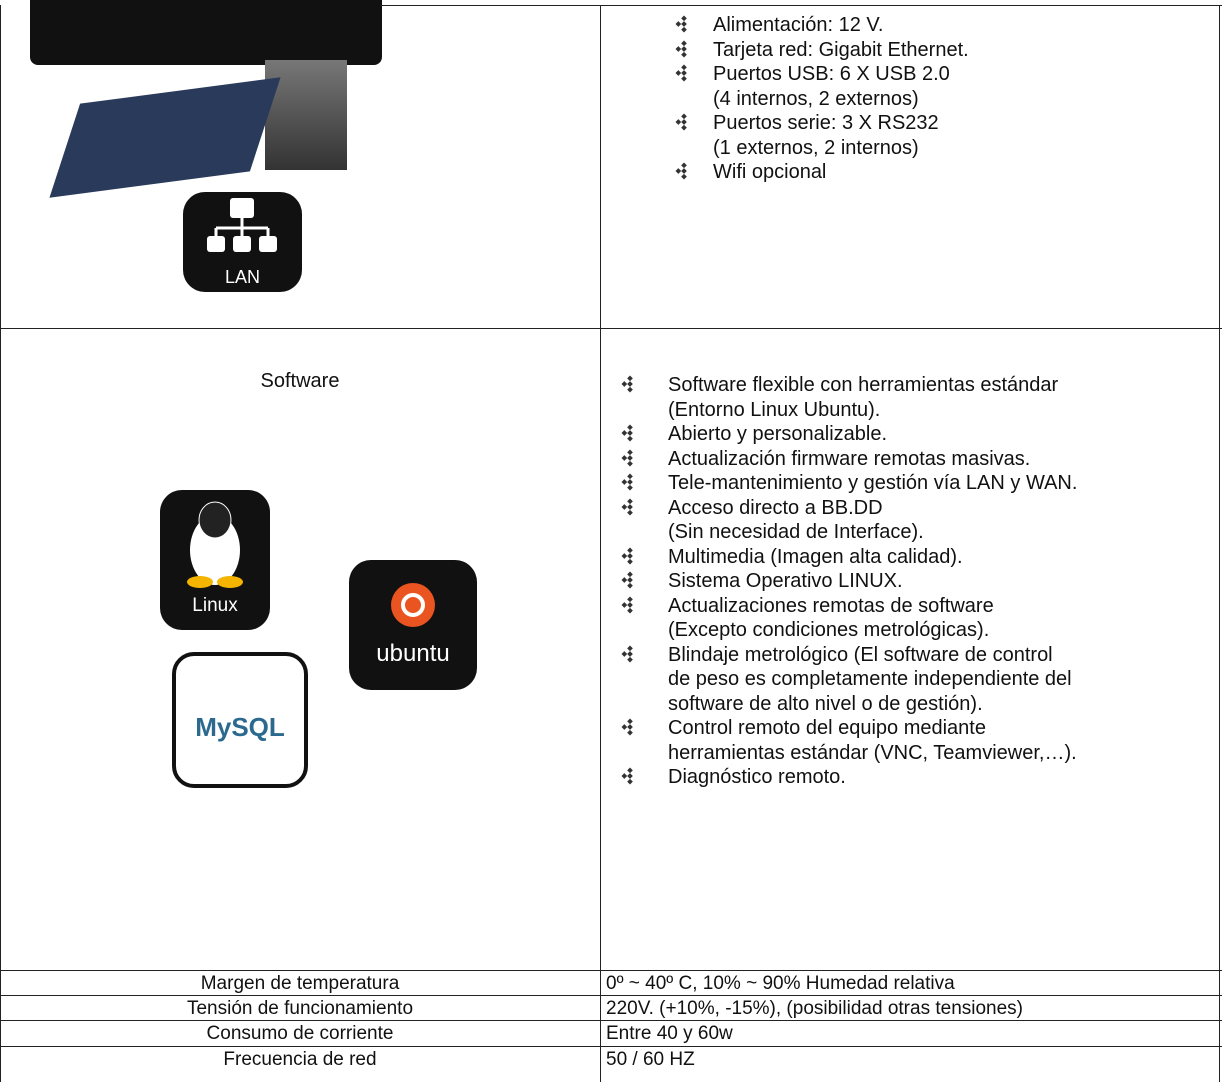 The width and height of the screenshot is (1222, 1082). What do you see at coordinates (778, 434) in the screenshot?
I see `bullet-line: Abierto y personalizable.` at bounding box center [778, 434].